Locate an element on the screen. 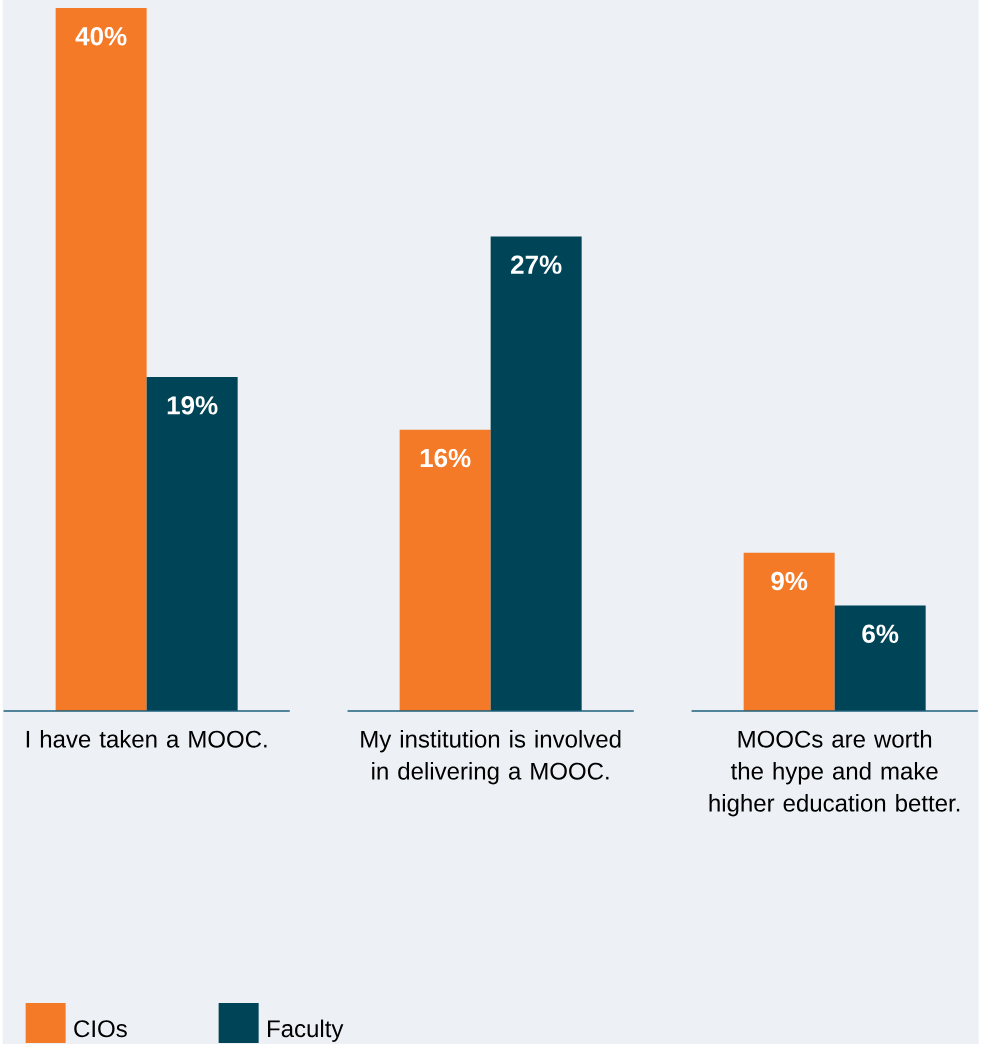 This screenshot has width=981, height=1044. x-tick-label: MOOCs are worth the hype and make higher education better. is located at coordinates (834, 773).